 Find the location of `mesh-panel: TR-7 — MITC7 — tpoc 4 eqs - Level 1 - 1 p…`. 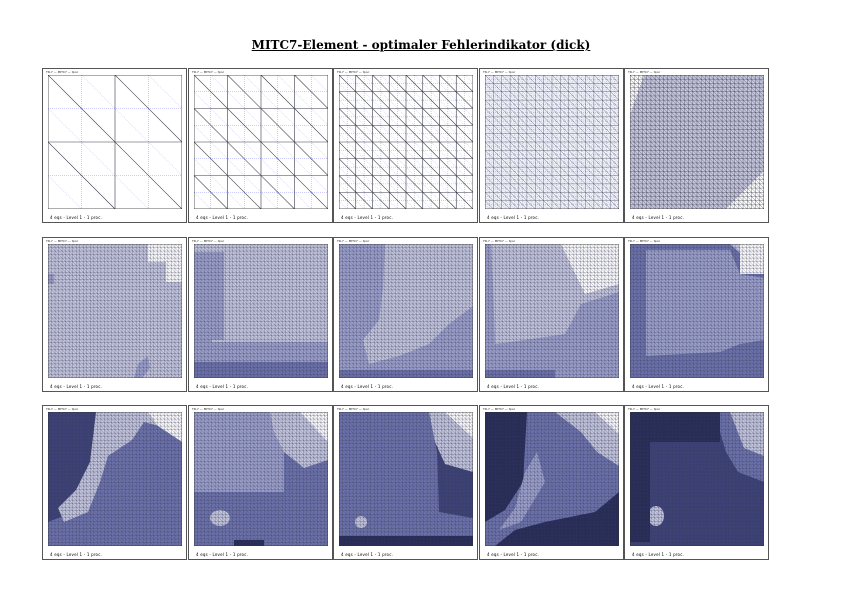

mesh-panel: TR-7 — MITC7 — tpoc 4 eqs - Level 1 - 1 p… is located at coordinates (114, 314).